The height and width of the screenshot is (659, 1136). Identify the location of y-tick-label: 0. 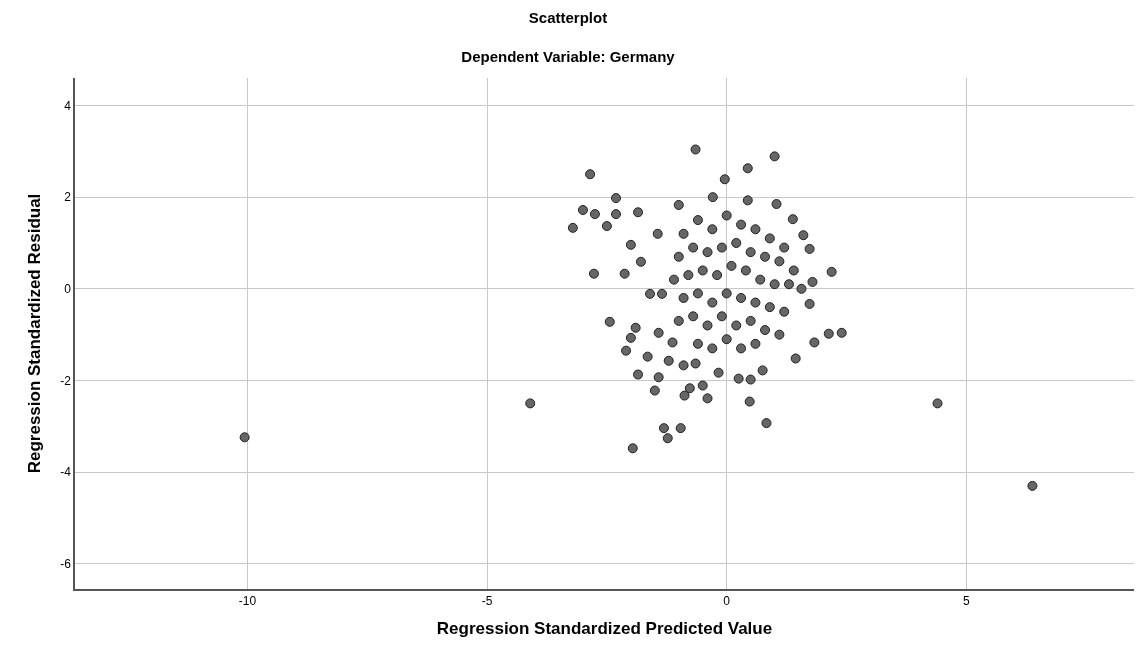
(68, 289).